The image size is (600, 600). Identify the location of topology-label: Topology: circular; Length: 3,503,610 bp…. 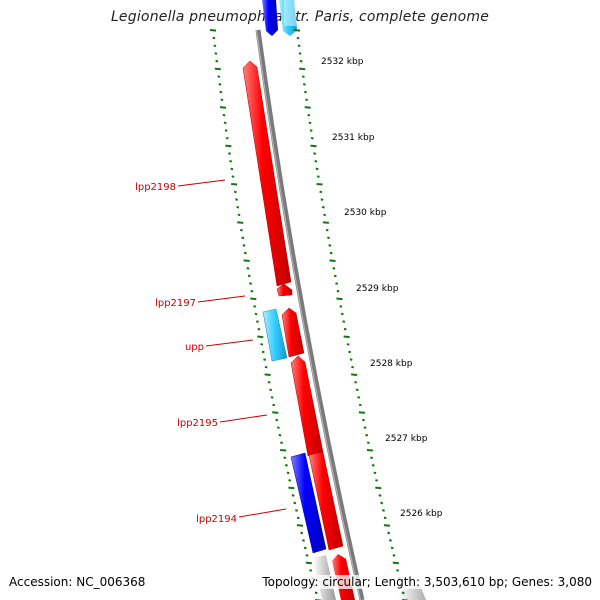
(427, 582).